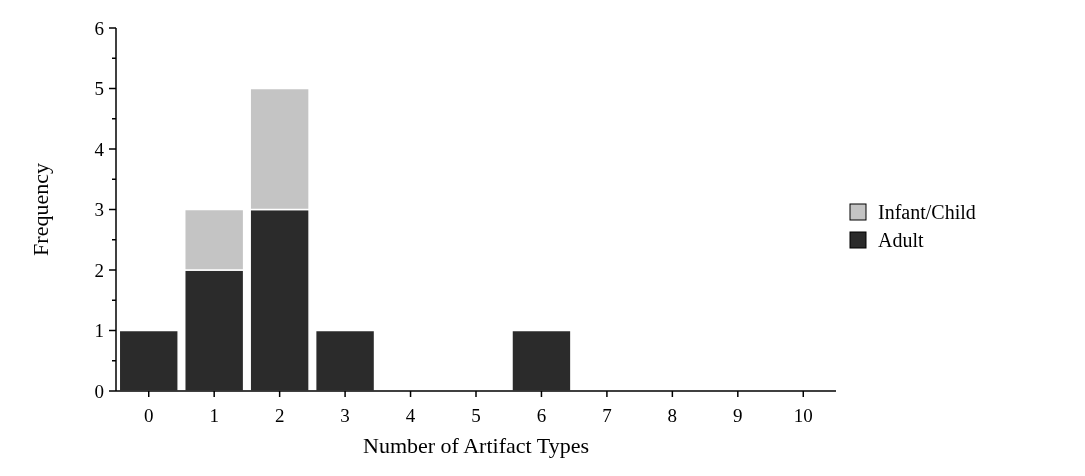  Describe the element at coordinates (901, 240) in the screenshot. I see `legend-label: Adult` at that location.